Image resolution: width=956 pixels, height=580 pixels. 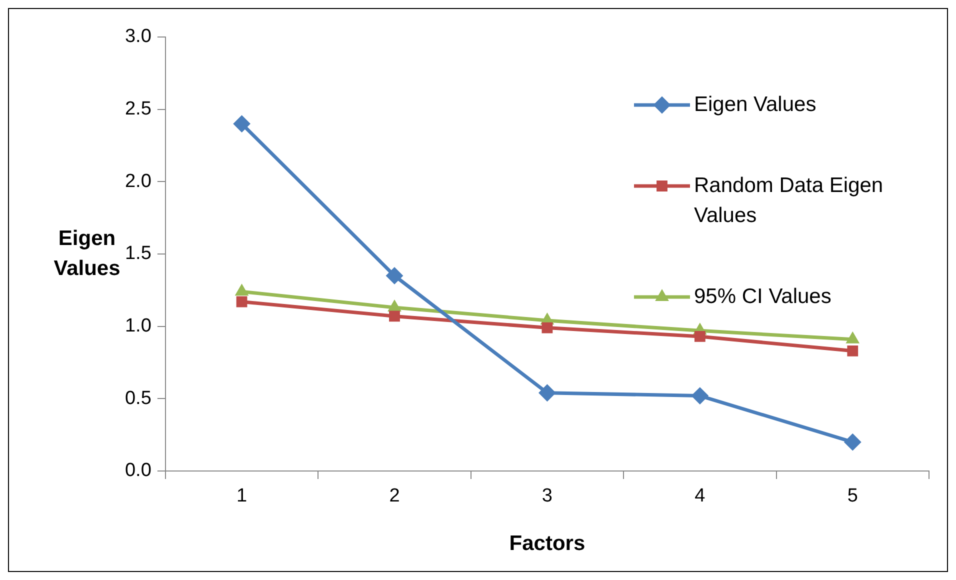 What do you see at coordinates (87, 253) in the screenshot?
I see `y-axis-title: Eigen Values` at bounding box center [87, 253].